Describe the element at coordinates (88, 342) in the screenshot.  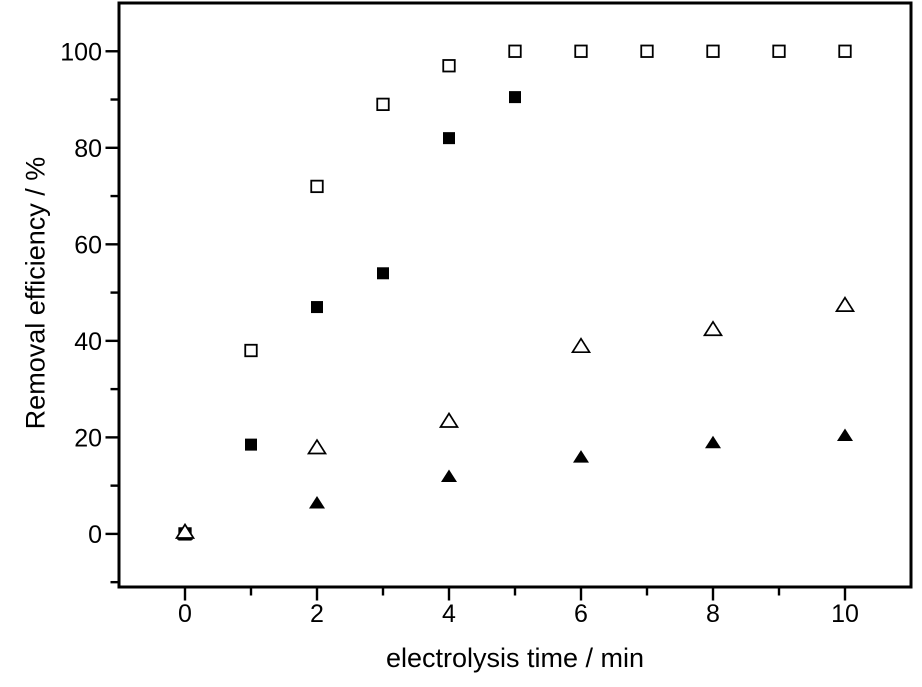
I see `y-tick-label: 40` at that location.